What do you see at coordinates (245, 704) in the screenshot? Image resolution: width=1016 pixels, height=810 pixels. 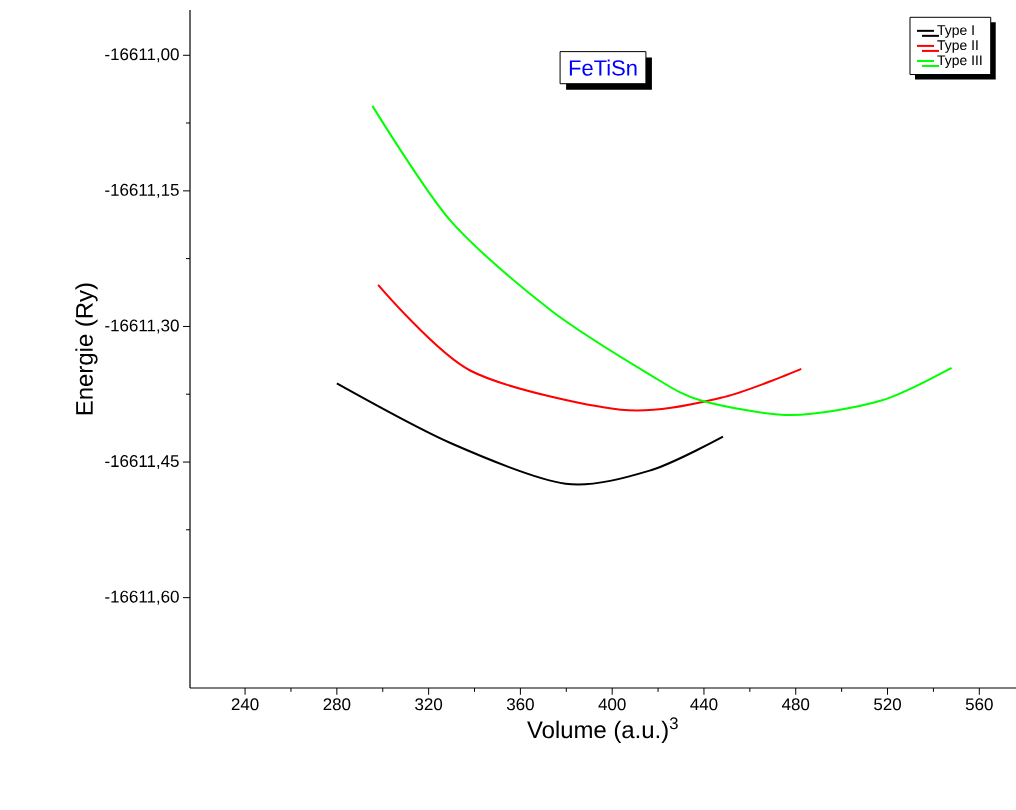 I see `x-tick-label: 240` at bounding box center [245, 704].